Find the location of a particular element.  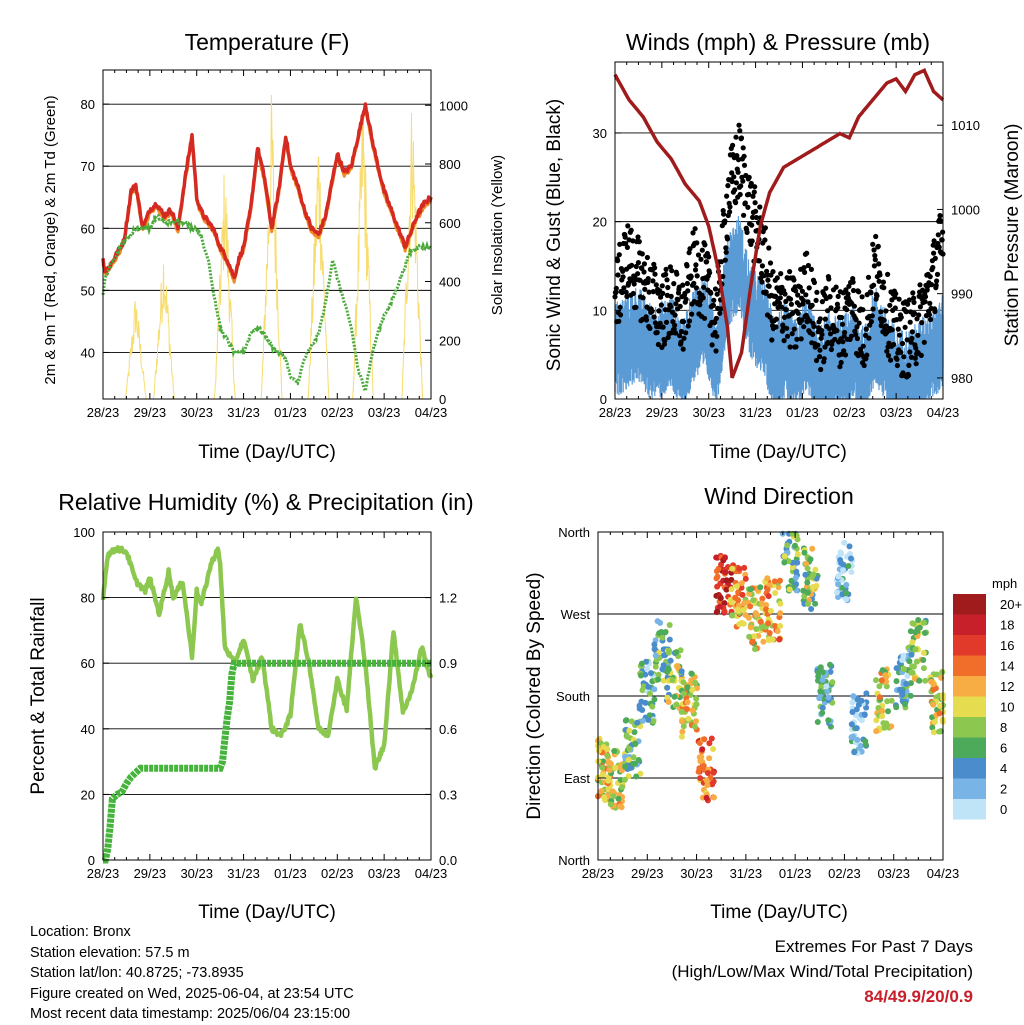

gust-points is located at coordinates (779, 251).